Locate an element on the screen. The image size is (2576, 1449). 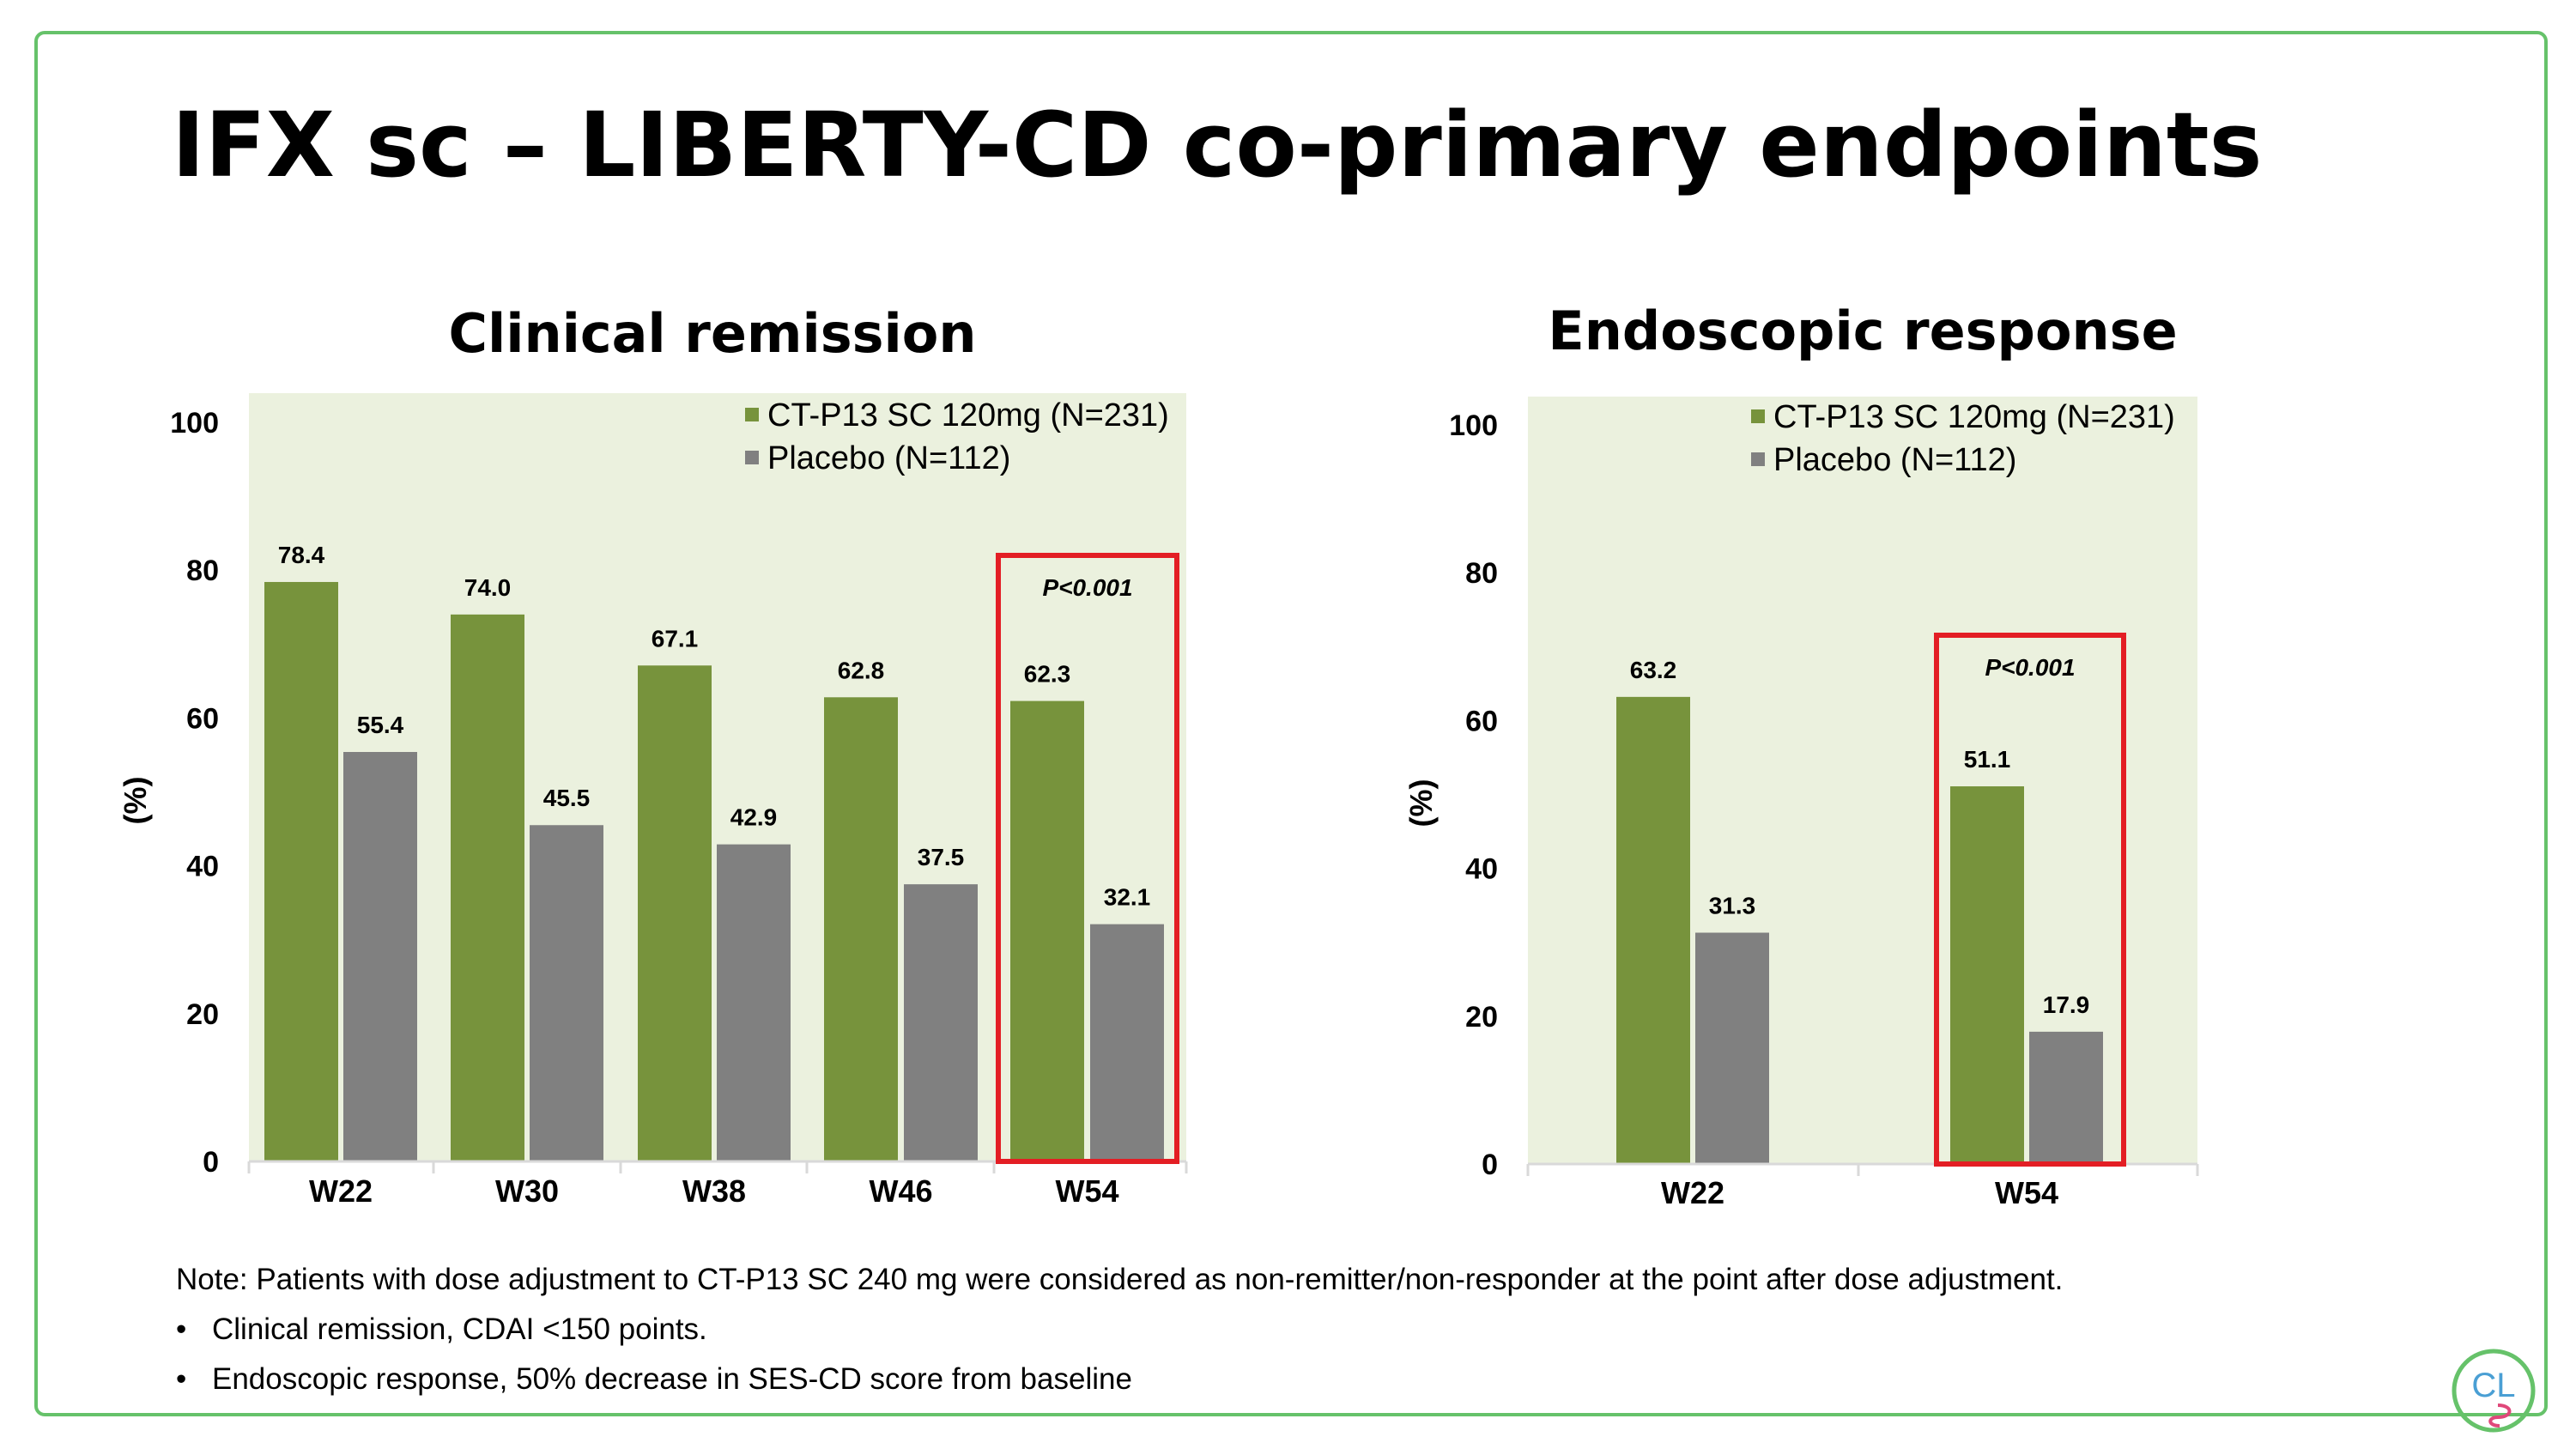
cl-logo: CL is located at coordinates (2494, 1391).